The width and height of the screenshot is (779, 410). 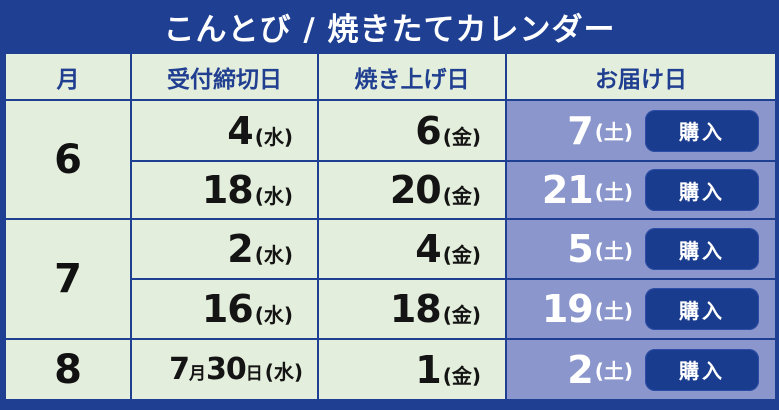 I want to click on deadline-cell: 4 (水), so click(x=224, y=130).